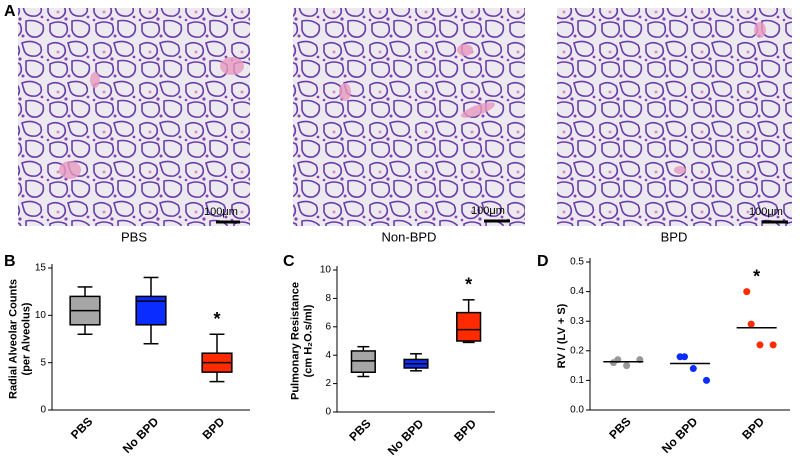  Describe the element at coordinates (10, 261) in the screenshot. I see `panel-label: B` at that location.